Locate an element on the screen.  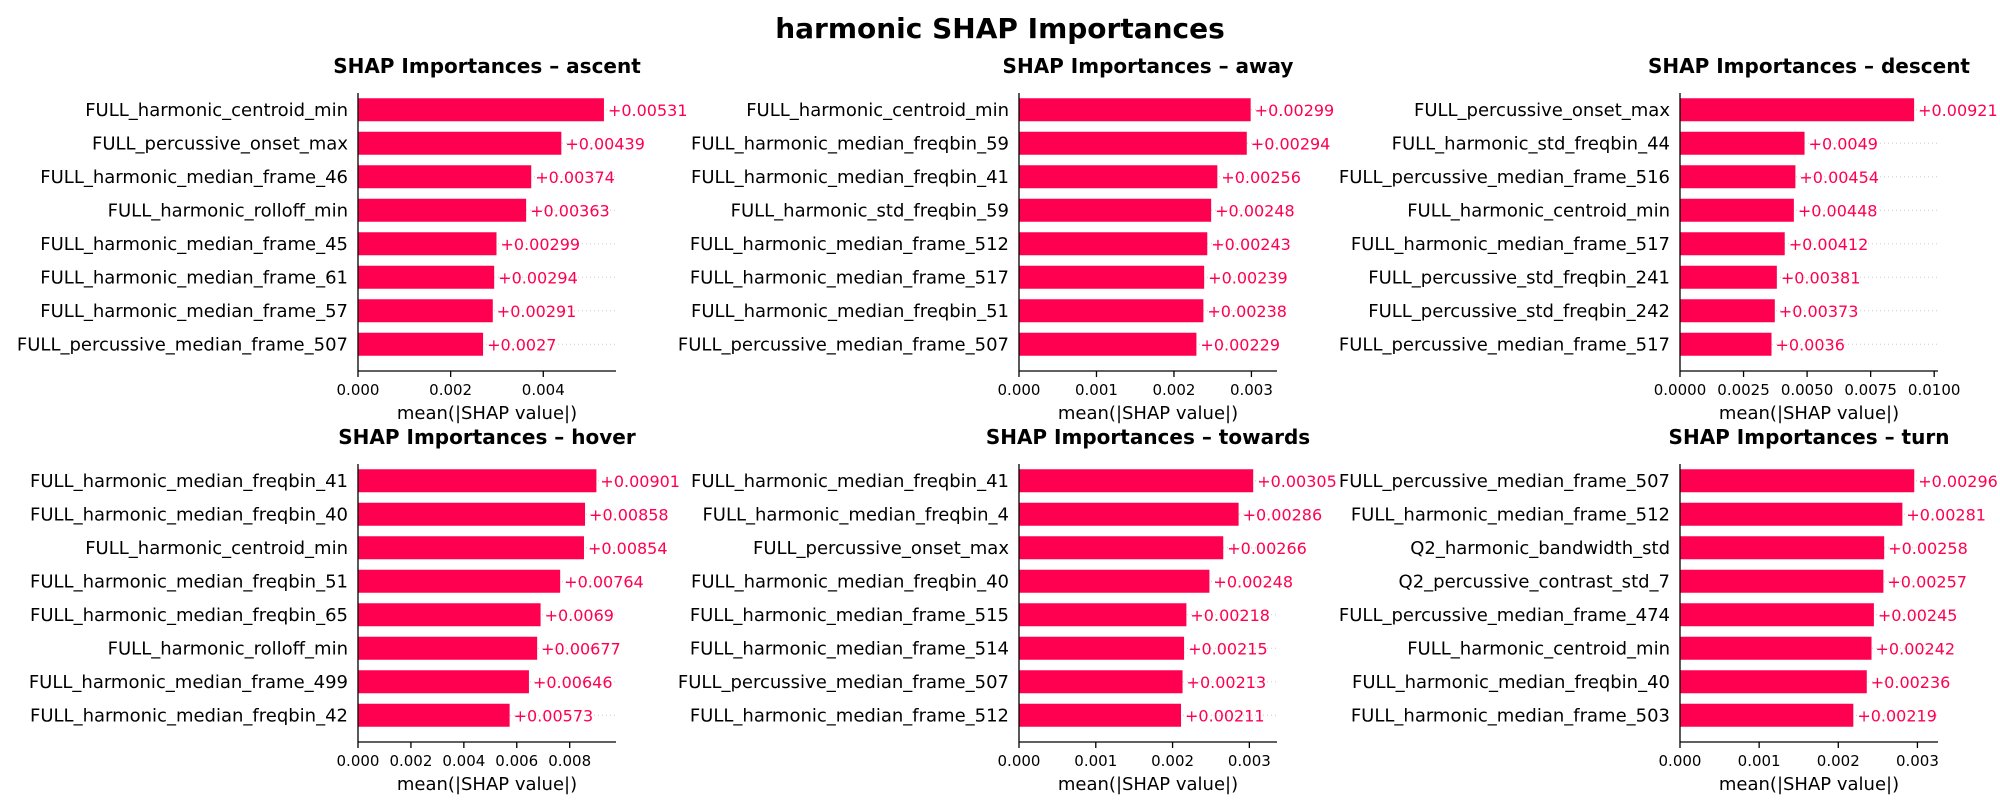
feature-label: FULL_harmonic_median_freqbin_51 is located at coordinates (189, 581).